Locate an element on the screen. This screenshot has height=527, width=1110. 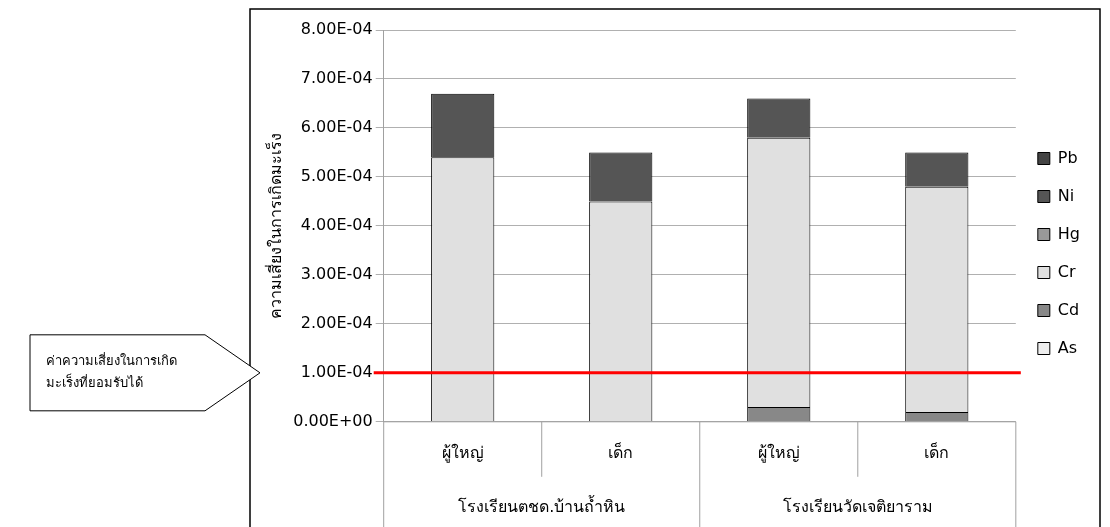
legend-label: Pb is located at coordinates (1067, 157).